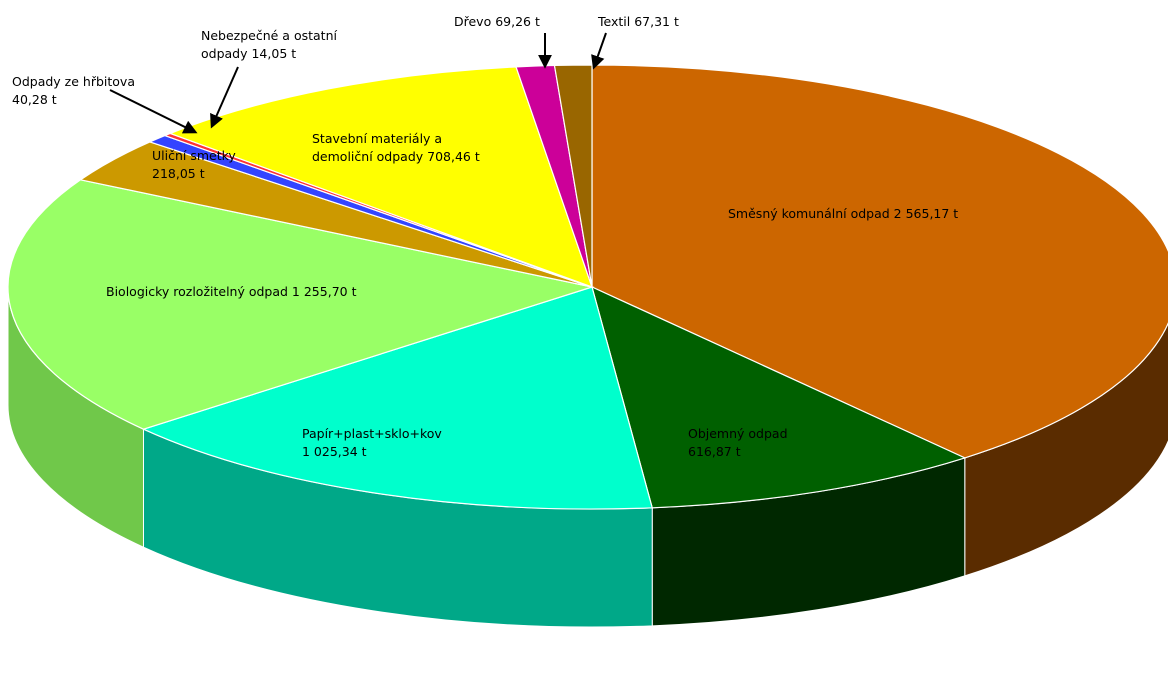  I want to click on data-label-line: demoliční odpady 708,46 t, so click(396, 156).